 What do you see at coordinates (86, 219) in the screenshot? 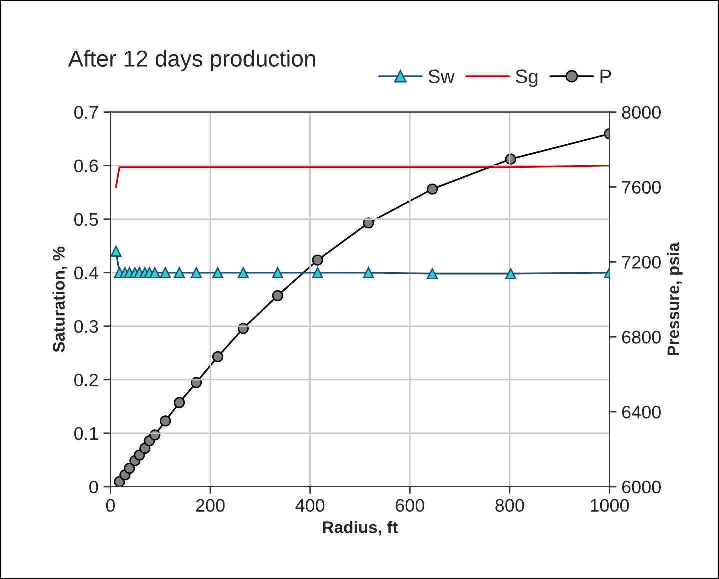
I see `y-tick-label: 0.5` at bounding box center [86, 219].